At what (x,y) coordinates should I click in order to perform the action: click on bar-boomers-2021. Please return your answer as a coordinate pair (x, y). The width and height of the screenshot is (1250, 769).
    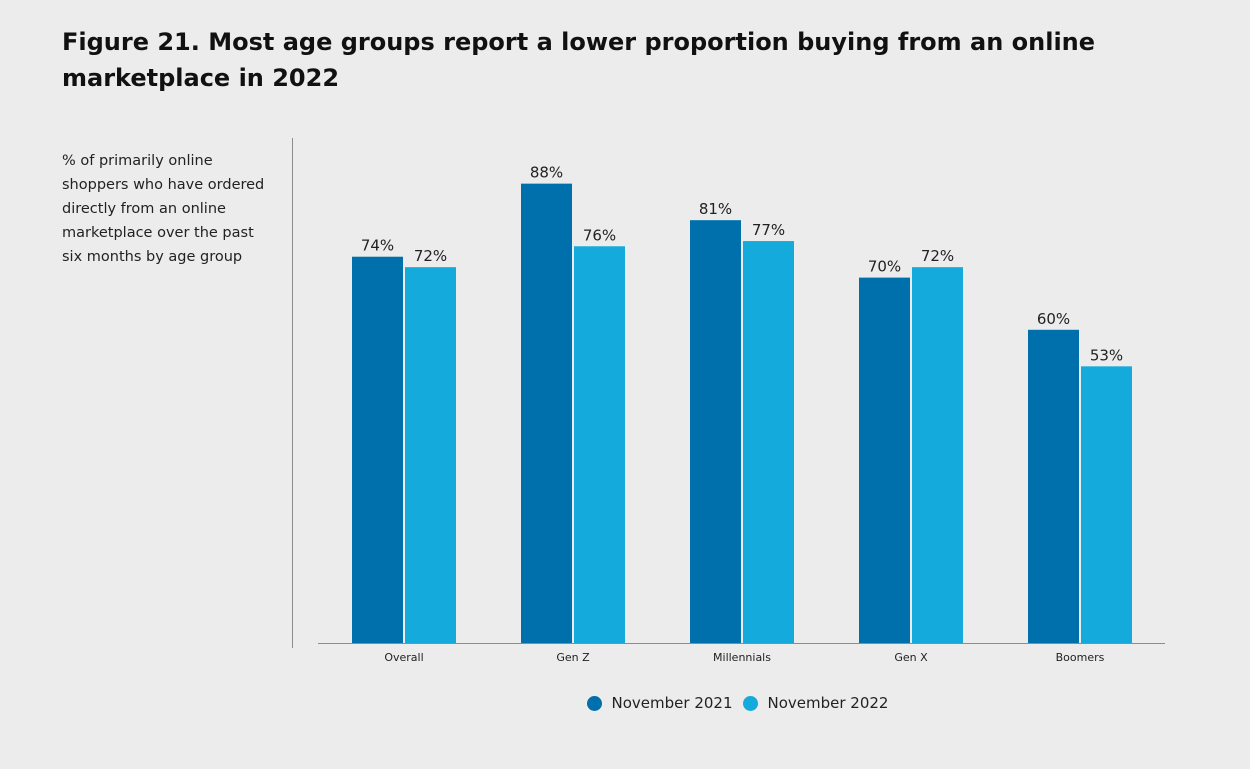
    Looking at the image, I should click on (1053, 486).